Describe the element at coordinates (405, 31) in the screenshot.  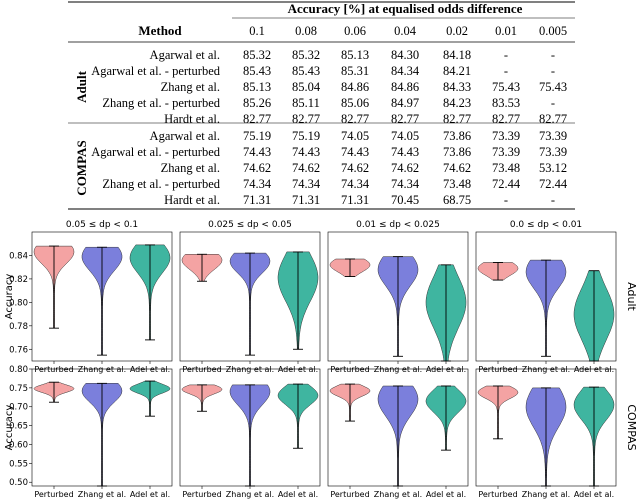
I see `column-header: 0.04` at that location.